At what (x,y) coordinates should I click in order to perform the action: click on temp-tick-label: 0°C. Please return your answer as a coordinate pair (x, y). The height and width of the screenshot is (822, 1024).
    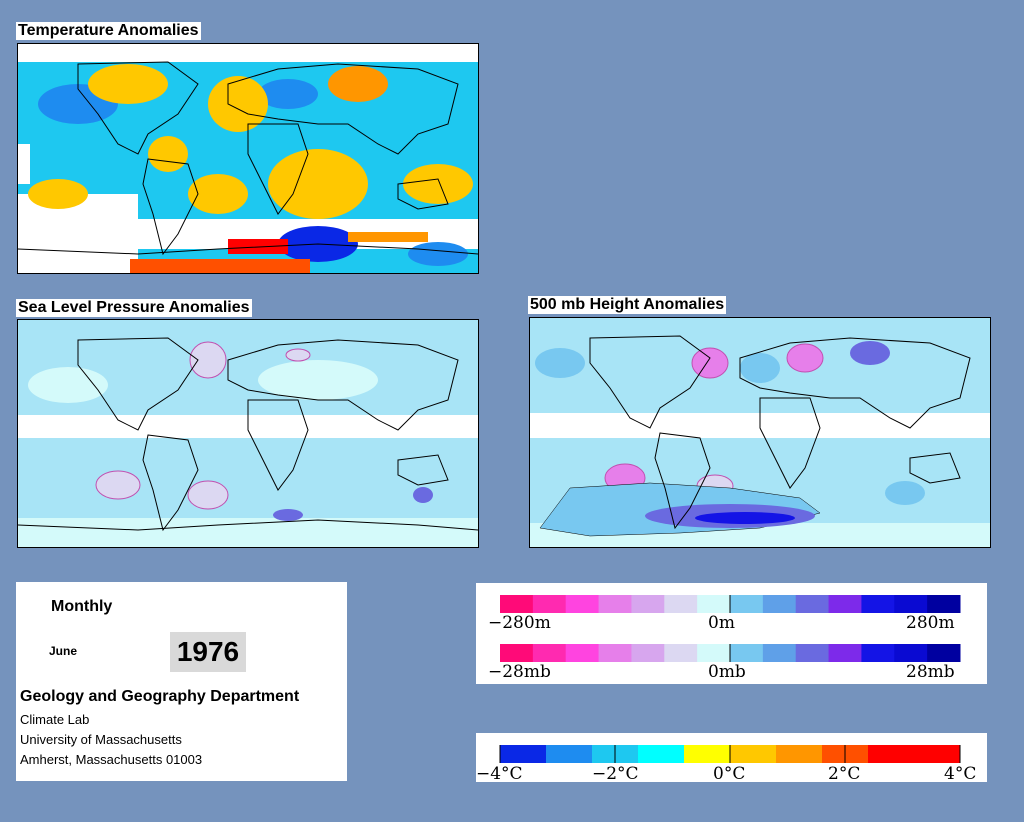
    Looking at the image, I should click on (729, 773).